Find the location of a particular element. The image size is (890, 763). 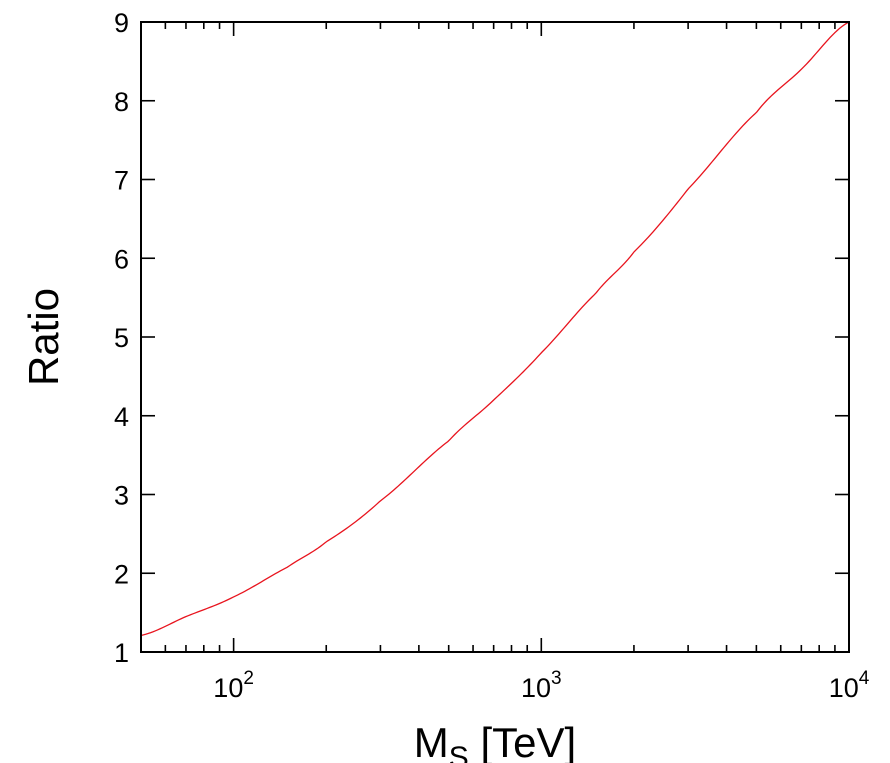

y-tick-label: 8 is located at coordinates (121, 102).